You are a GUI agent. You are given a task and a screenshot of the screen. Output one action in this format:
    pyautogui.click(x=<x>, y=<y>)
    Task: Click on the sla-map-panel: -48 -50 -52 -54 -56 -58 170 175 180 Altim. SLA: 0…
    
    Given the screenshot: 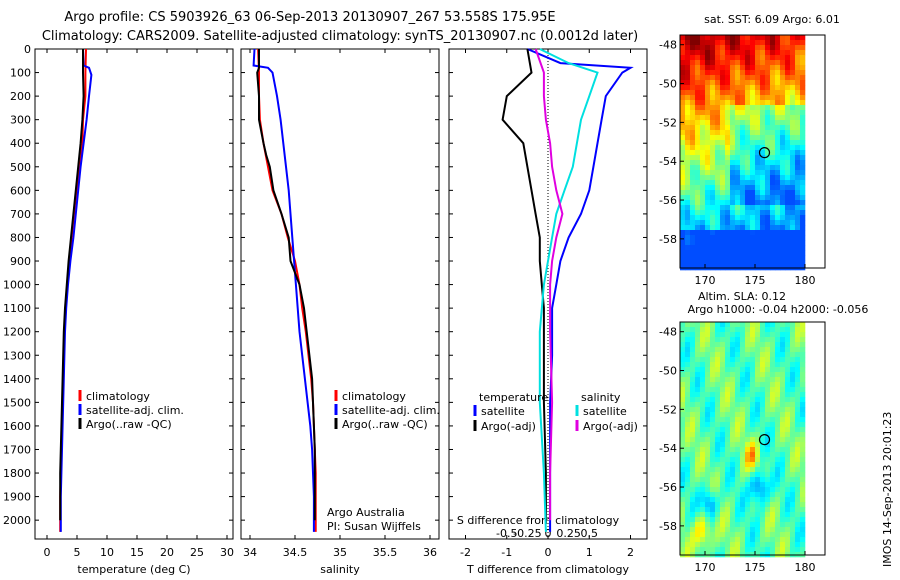 What is the action you would take?
    pyautogui.click(x=763, y=432)
    